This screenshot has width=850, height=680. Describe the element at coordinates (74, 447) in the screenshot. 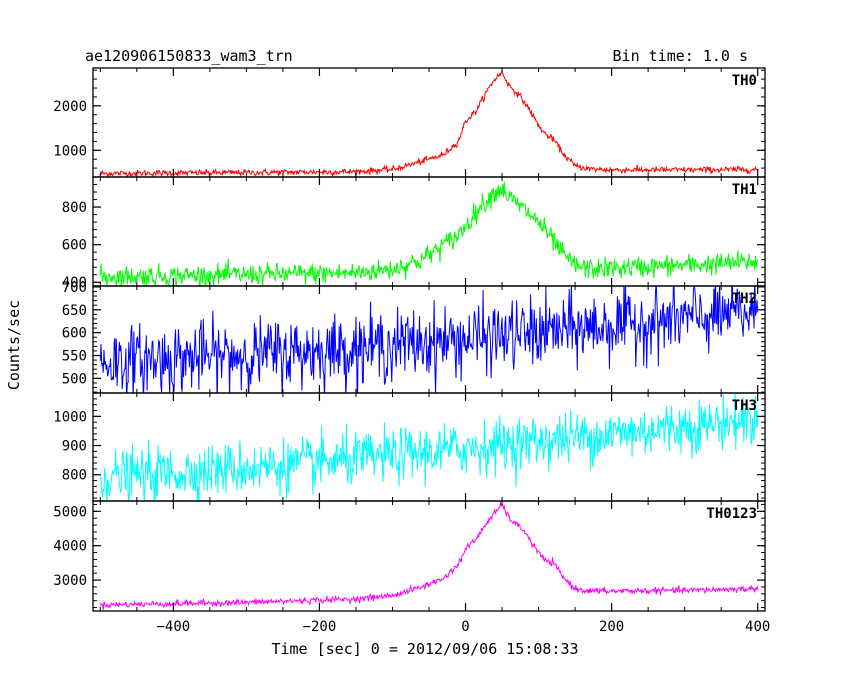

I see `y-tick-label: 900` at that location.